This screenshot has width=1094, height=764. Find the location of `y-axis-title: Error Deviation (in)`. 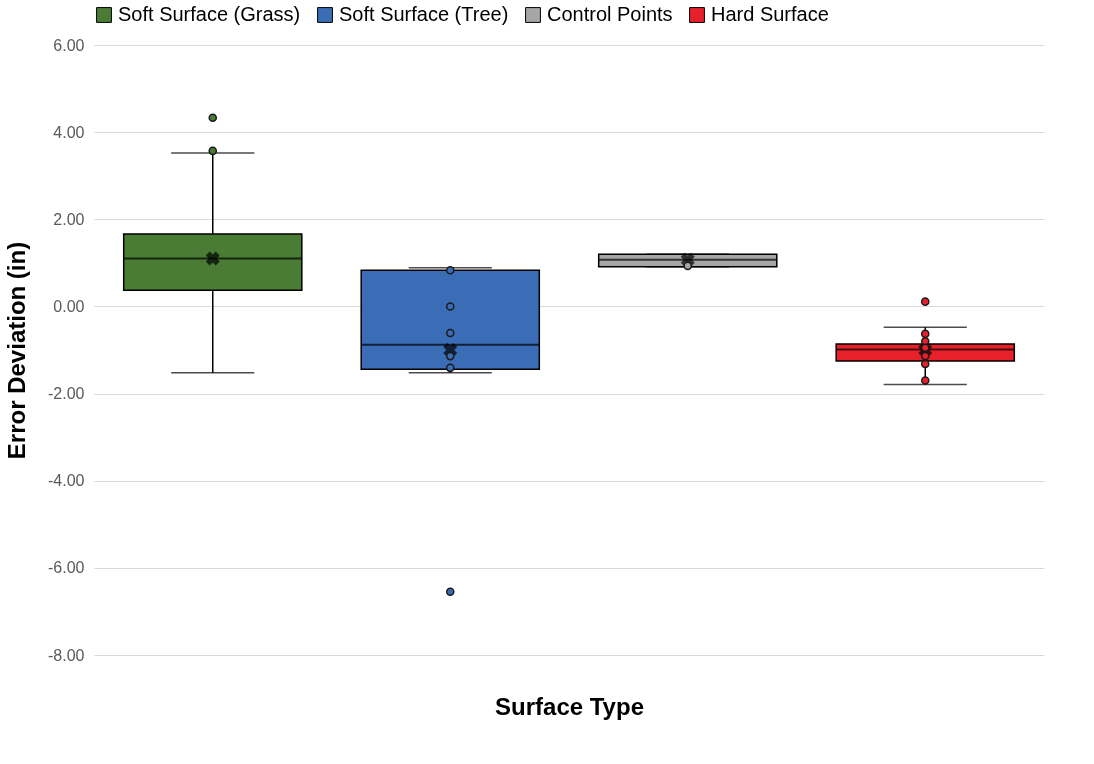

y-axis-title: Error Deviation (in) is located at coordinates (17, 350).